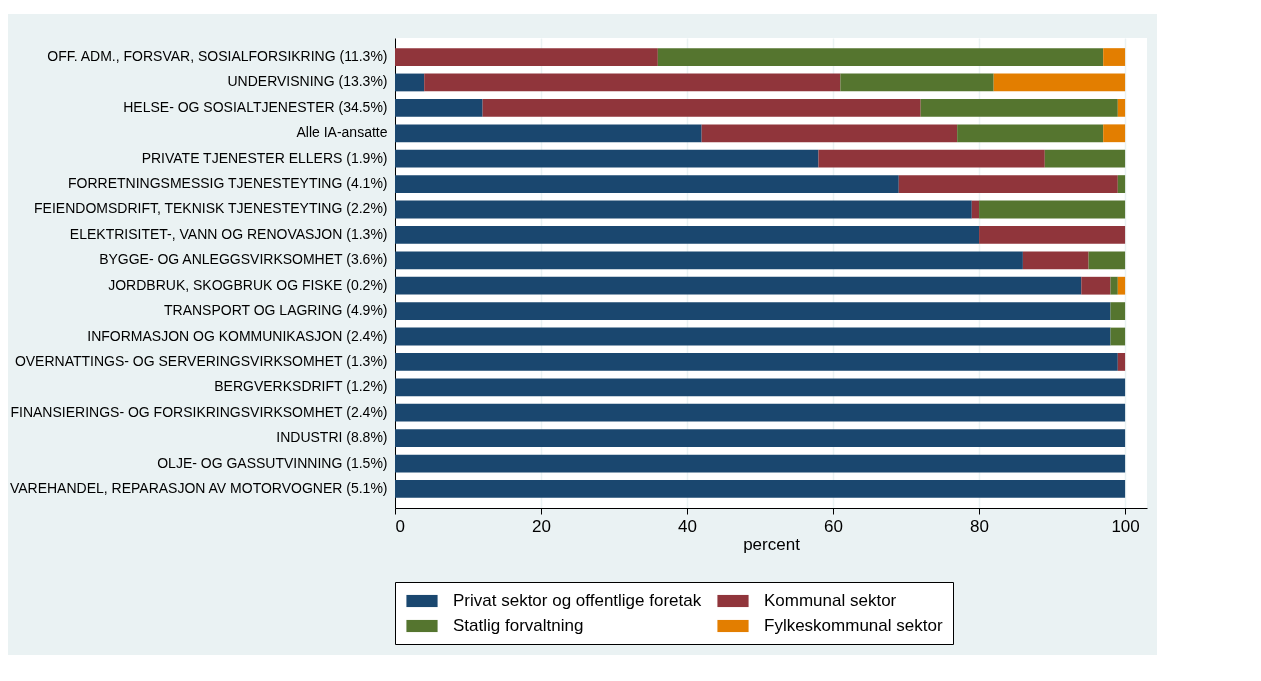 The image size is (1261, 681). I want to click on x-tick-label: 20, so click(541, 526).